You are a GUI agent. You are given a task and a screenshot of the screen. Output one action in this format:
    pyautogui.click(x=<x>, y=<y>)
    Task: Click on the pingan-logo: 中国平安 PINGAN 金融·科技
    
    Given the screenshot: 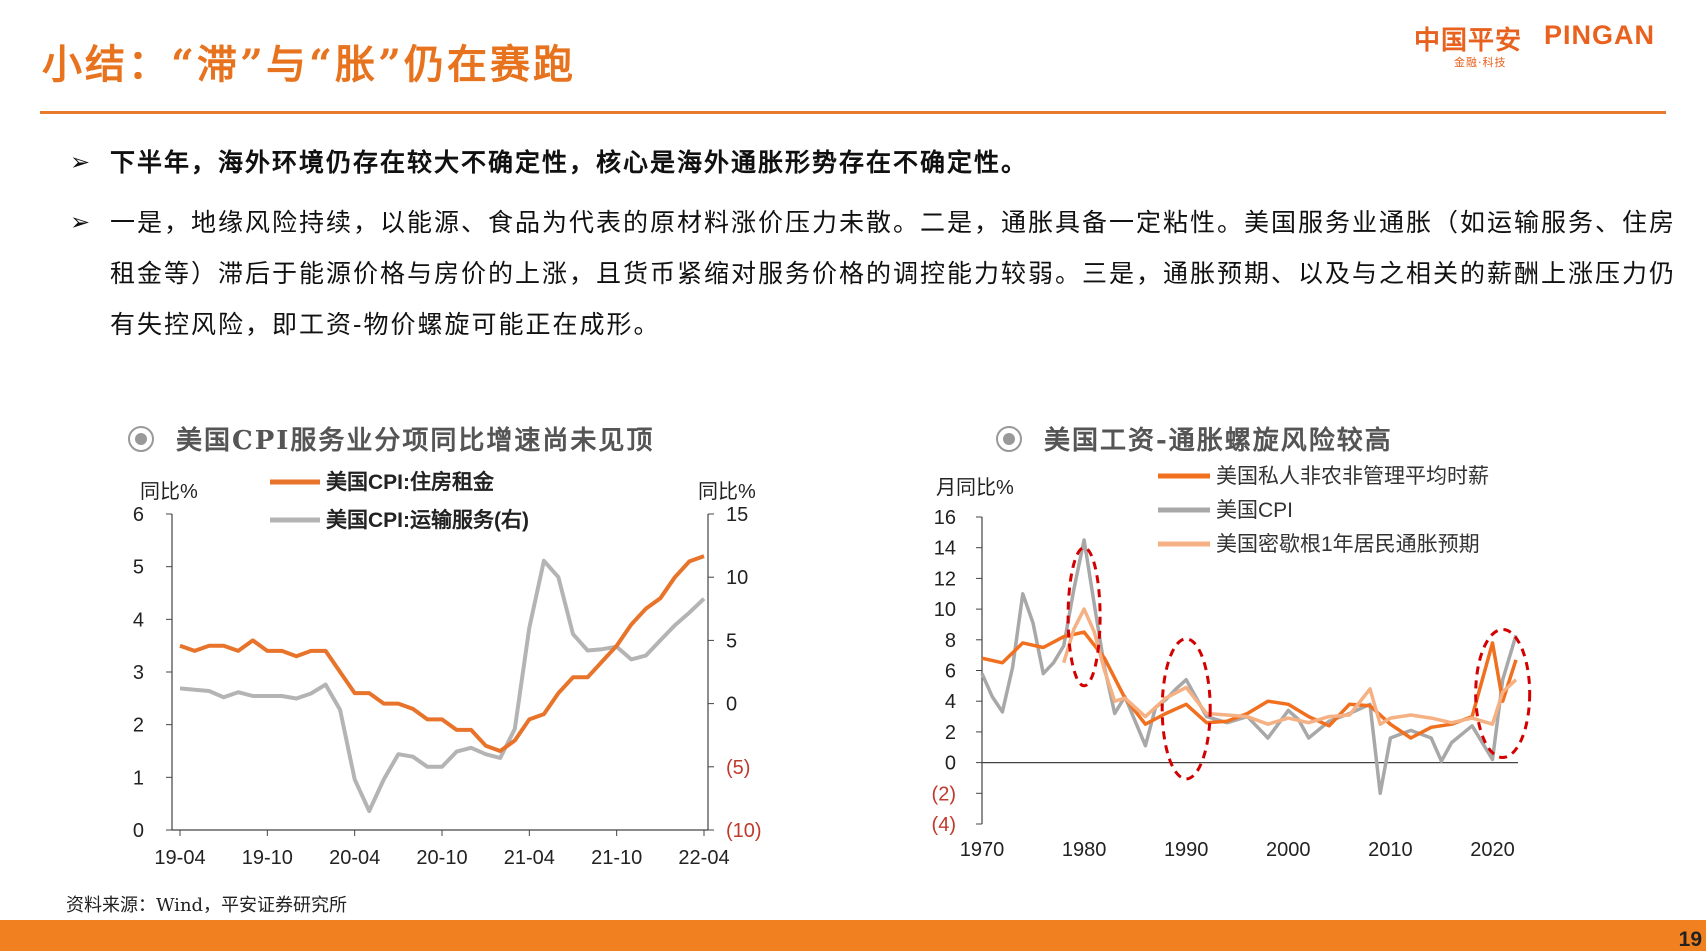 What is the action you would take?
    pyautogui.click(x=1549, y=50)
    